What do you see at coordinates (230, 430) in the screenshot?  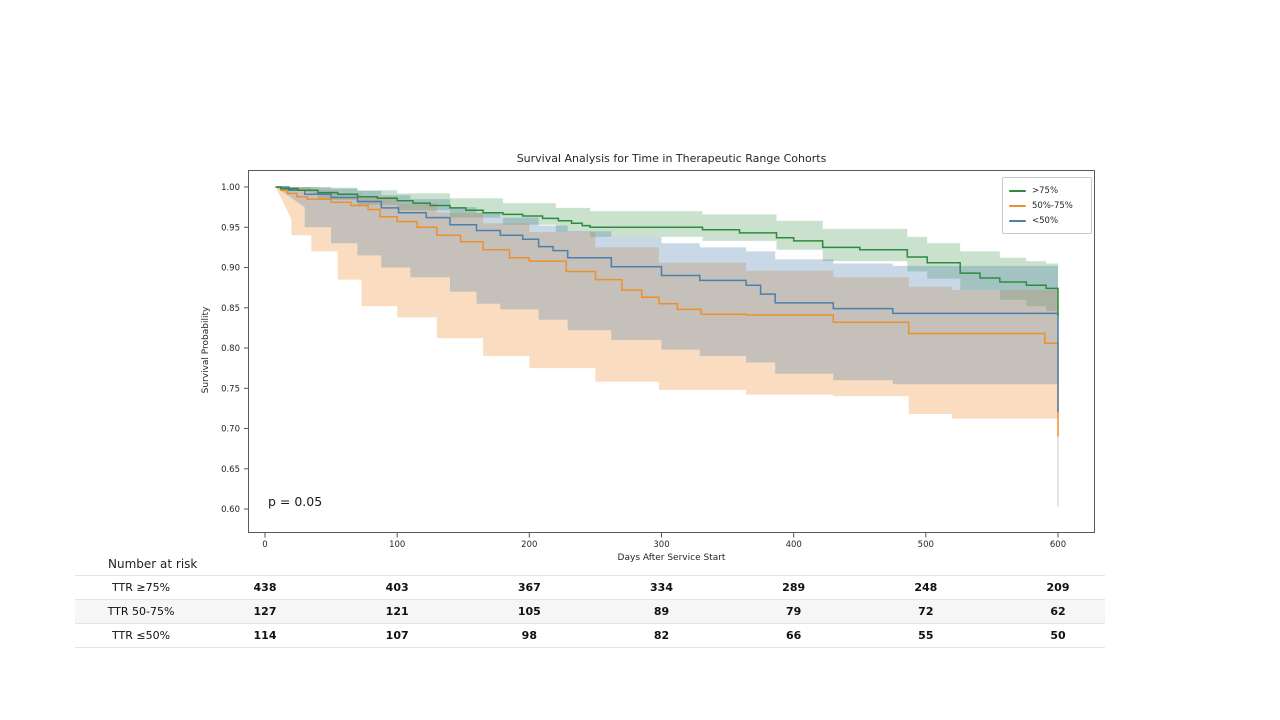 I see `y-tick-label: 0.70` at bounding box center [230, 430].